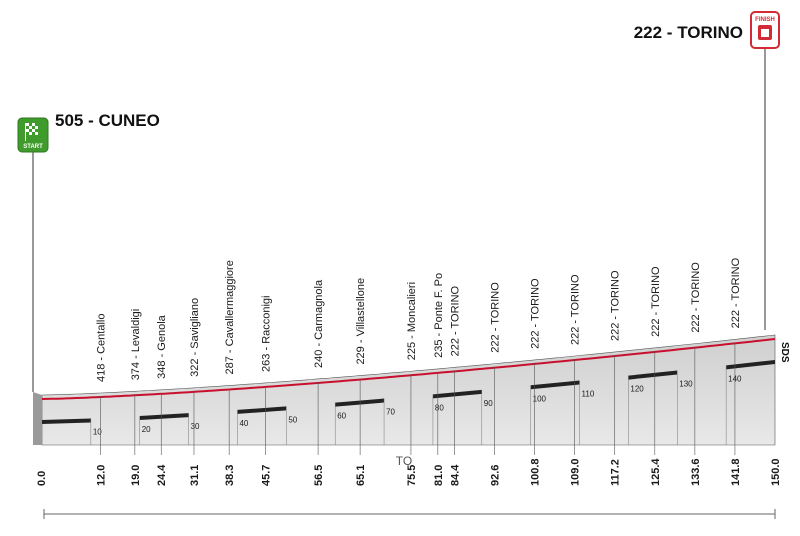  Describe the element at coordinates (696, 472) in the screenshot. I see `waypoint-km-label: 133.6` at that location.